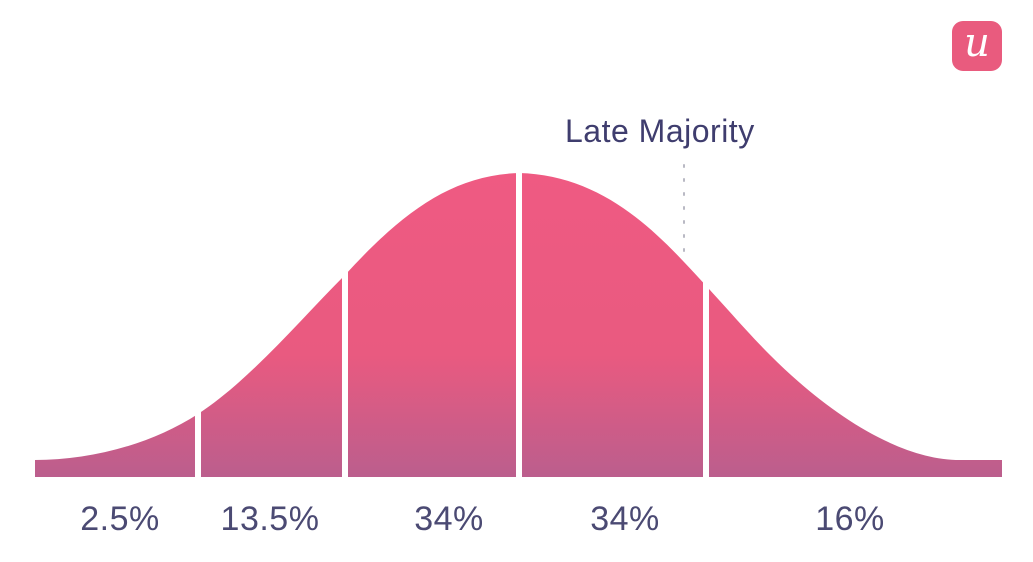  I want to click on segment-early-adopters, so click(271, 325).